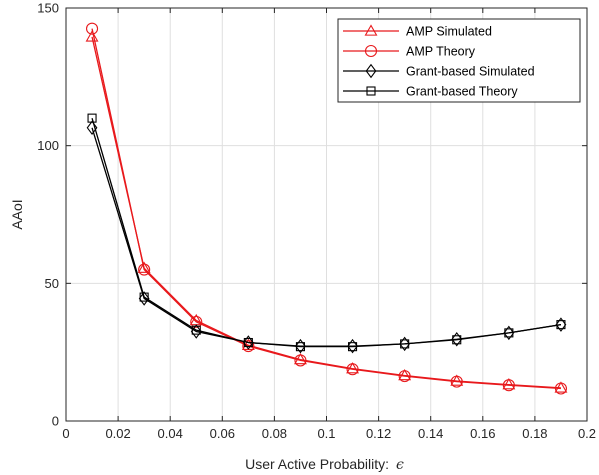 The width and height of the screenshot is (599, 475). Describe the element at coordinates (482, 433) in the screenshot. I see `x-tick-label: 0.16` at that location.